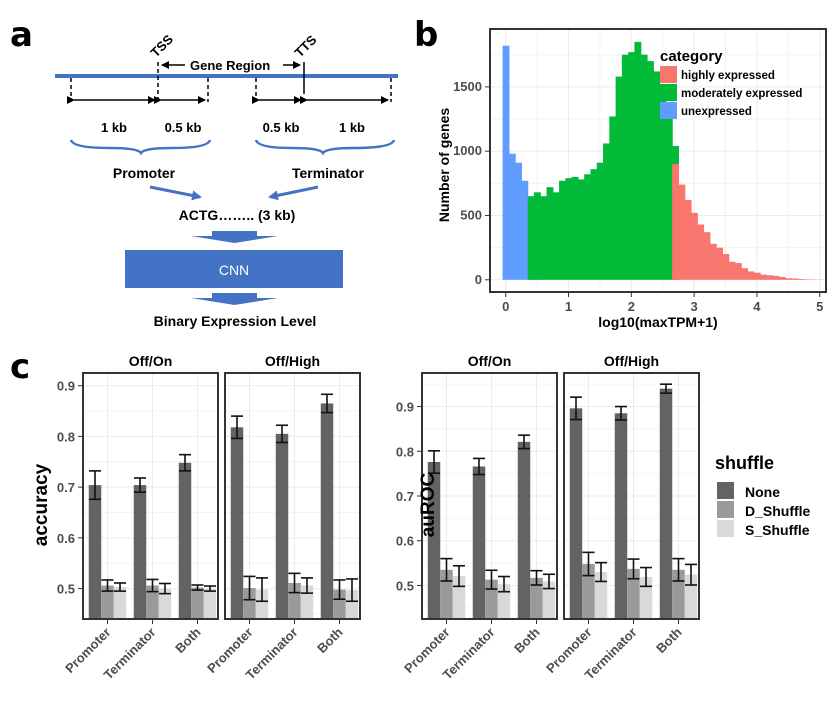  What do you see at coordinates (693, 306) in the screenshot?
I see `histogram-xtick-label: 3` at bounding box center [693, 306].